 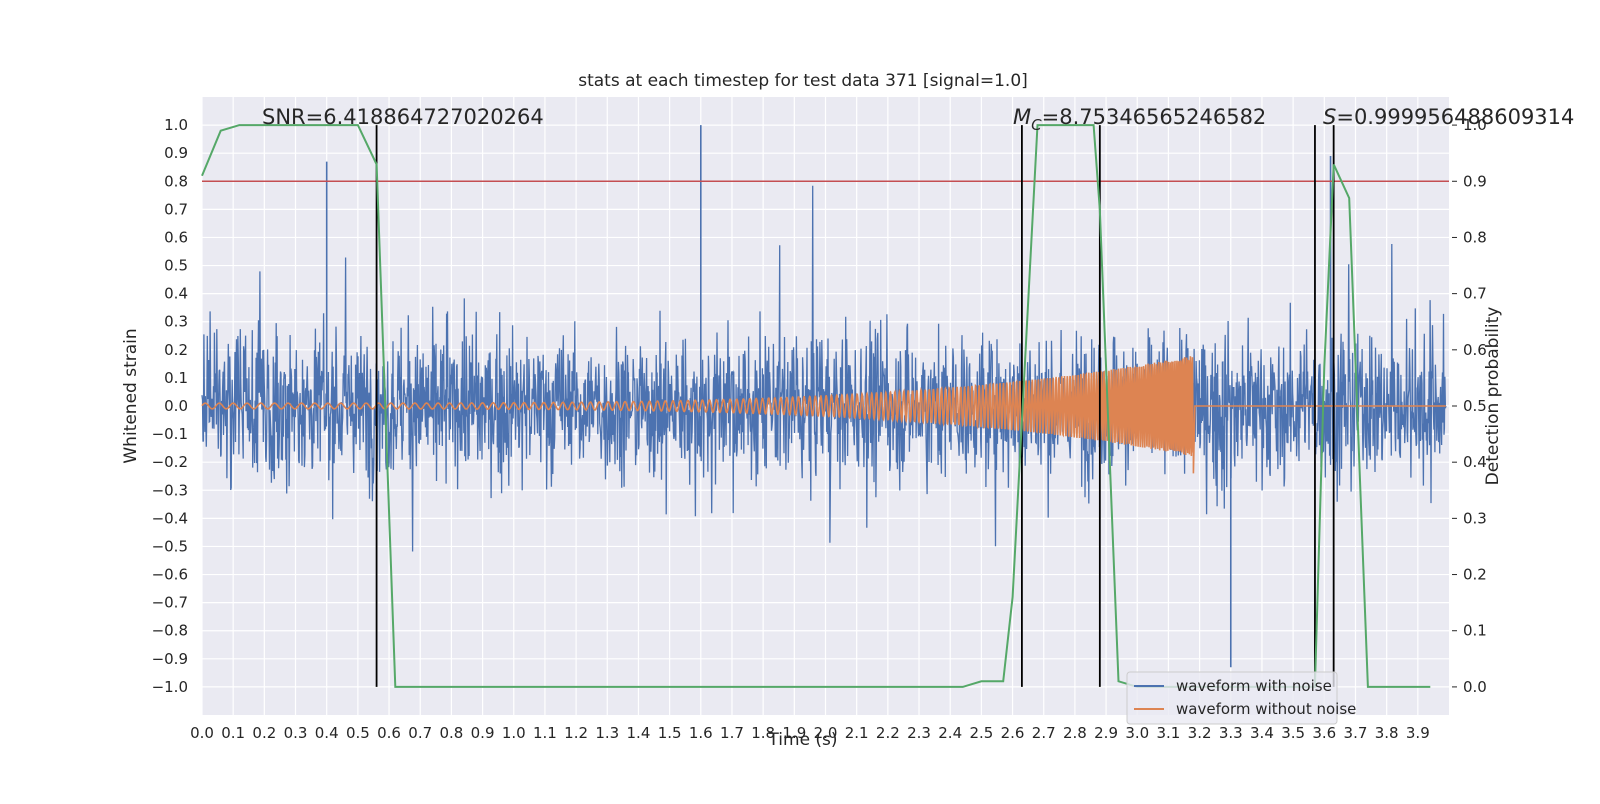 What do you see at coordinates (1200, 733) in the screenshot?
I see `x-tick-label: 3.2` at bounding box center [1200, 733].